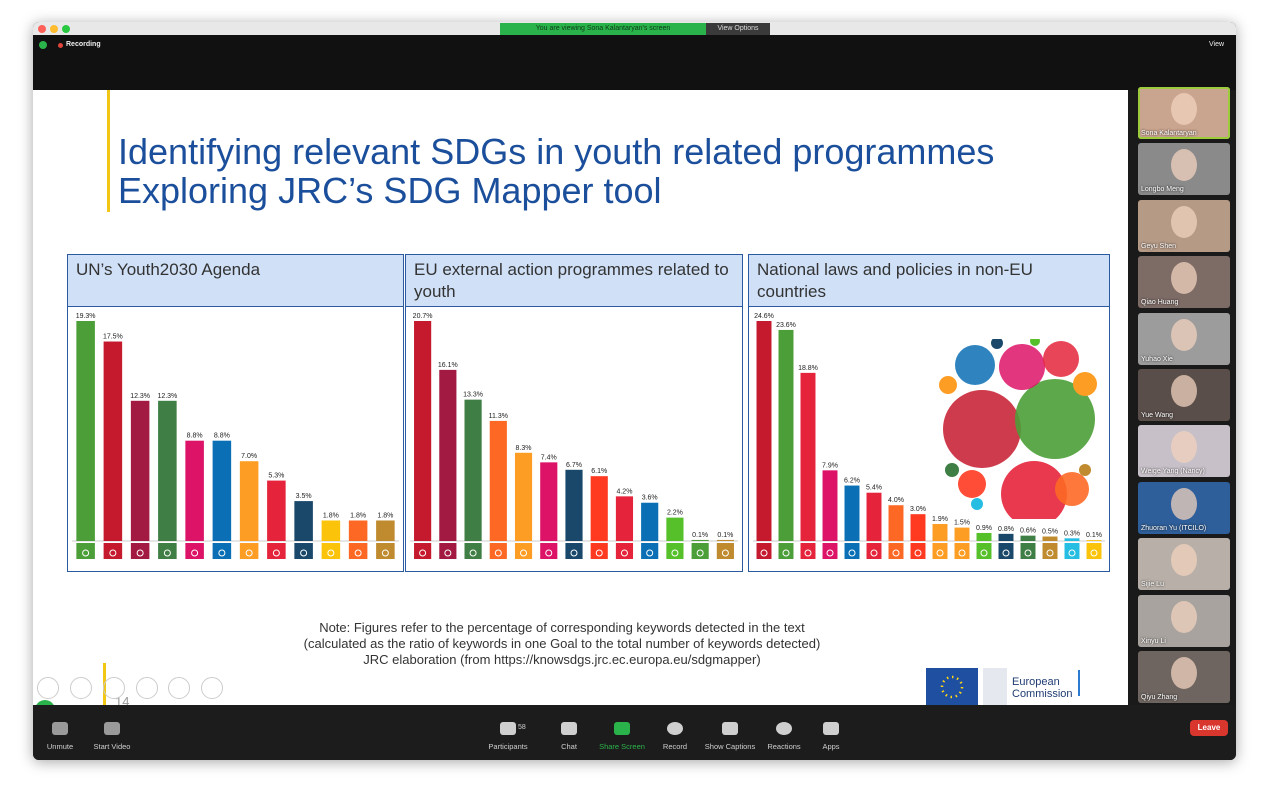  I want to click on top-bar: Recording View, so click(634, 62).